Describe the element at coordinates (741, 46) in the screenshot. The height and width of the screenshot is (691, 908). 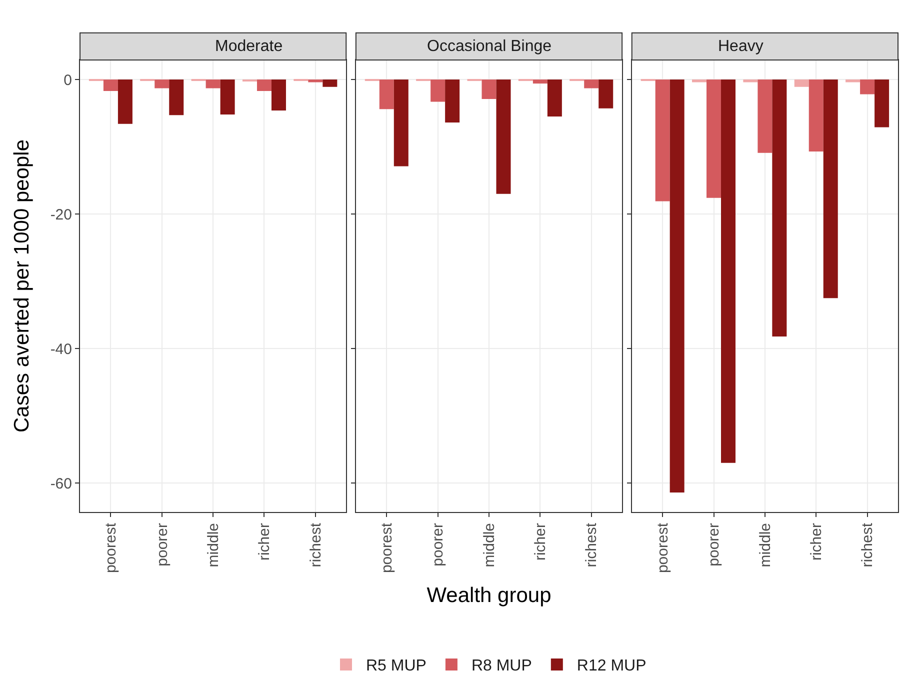
I see `chart-title: Heavy` at that location.